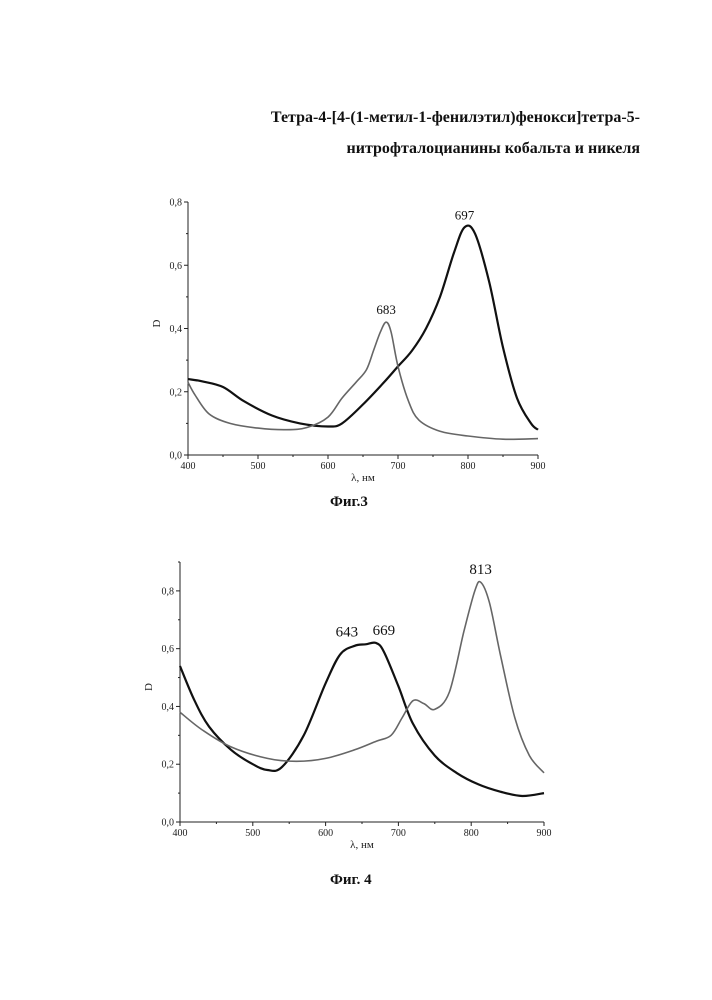  Describe the element at coordinates (384, 631) in the screenshot. I see `peak-label: 669` at that location.